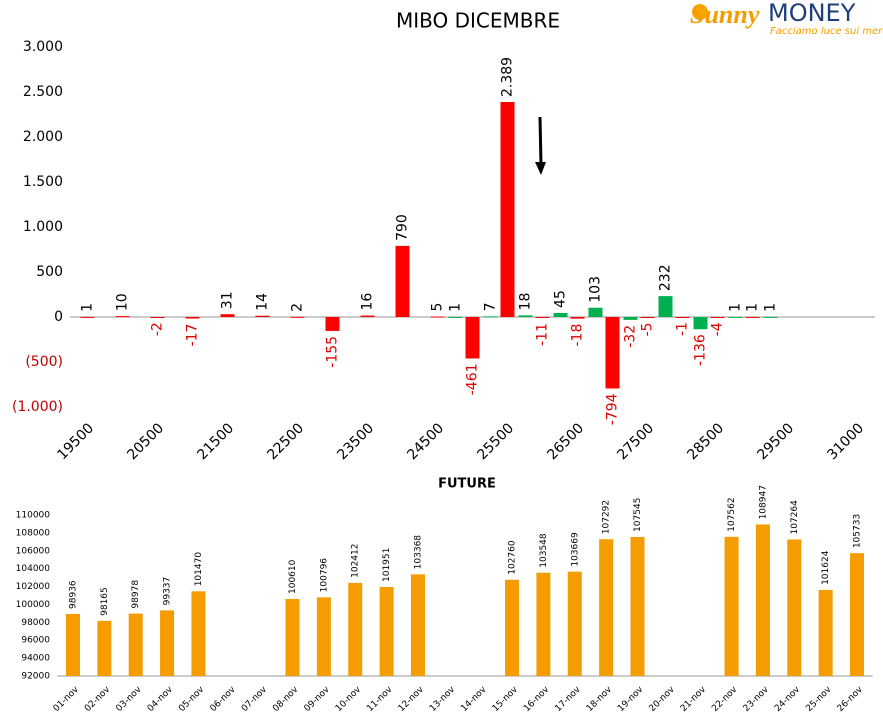 The width and height of the screenshot is (883, 719). What do you see at coordinates (663, 699) in the screenshot?
I see `x-tick-label: 20-nov` at bounding box center [663, 699].